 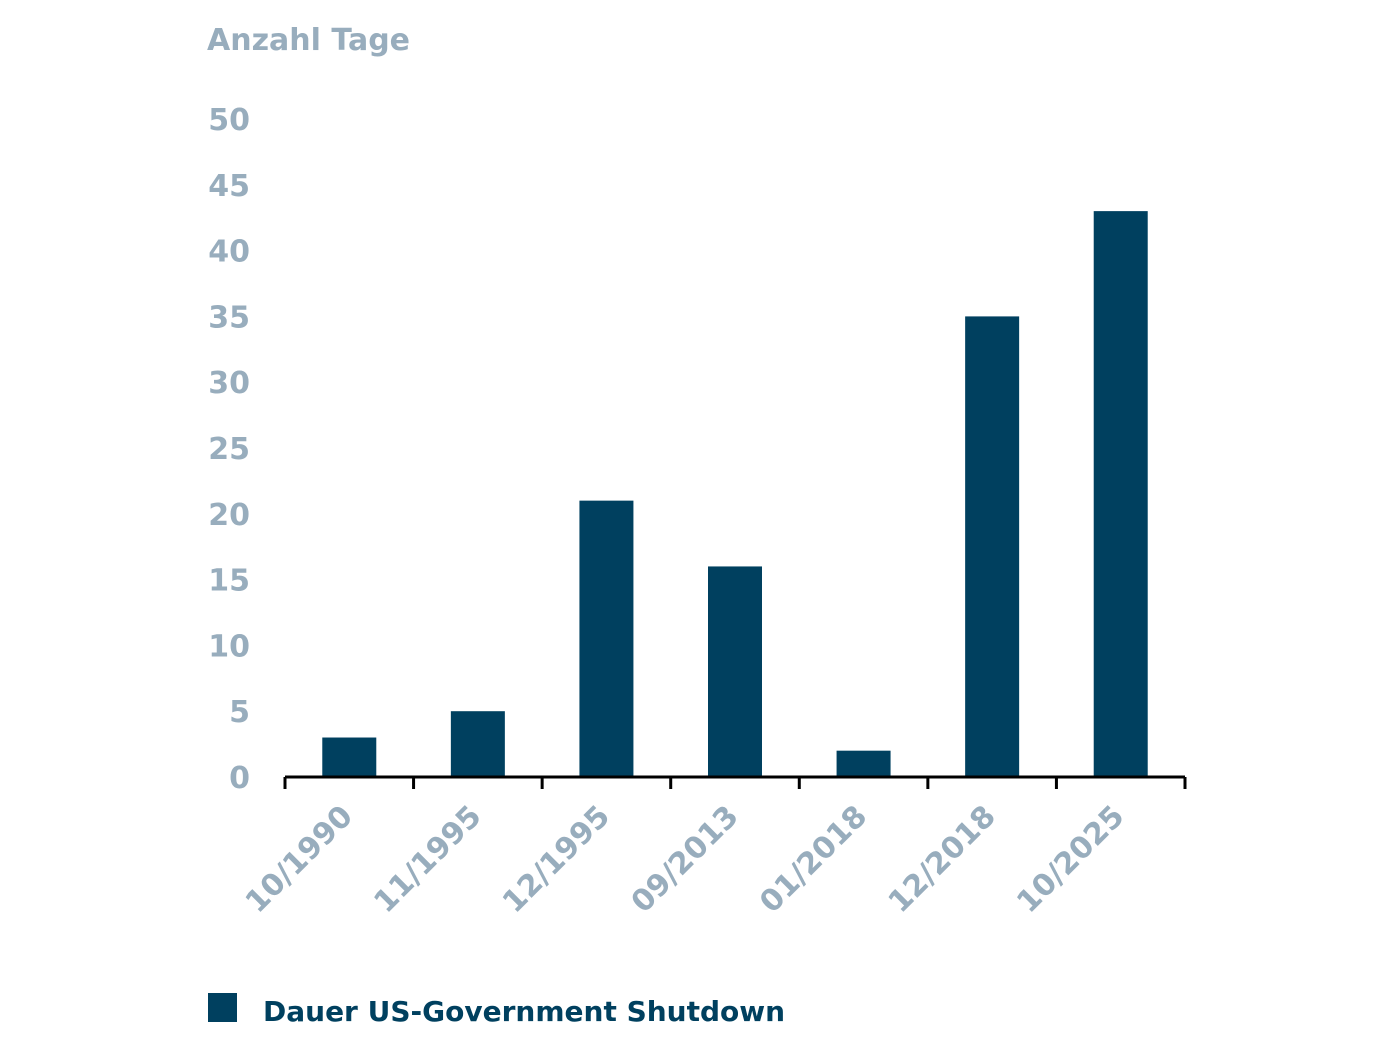 What do you see at coordinates (229, 252) in the screenshot?
I see `y-tick-label: 40` at bounding box center [229, 252].